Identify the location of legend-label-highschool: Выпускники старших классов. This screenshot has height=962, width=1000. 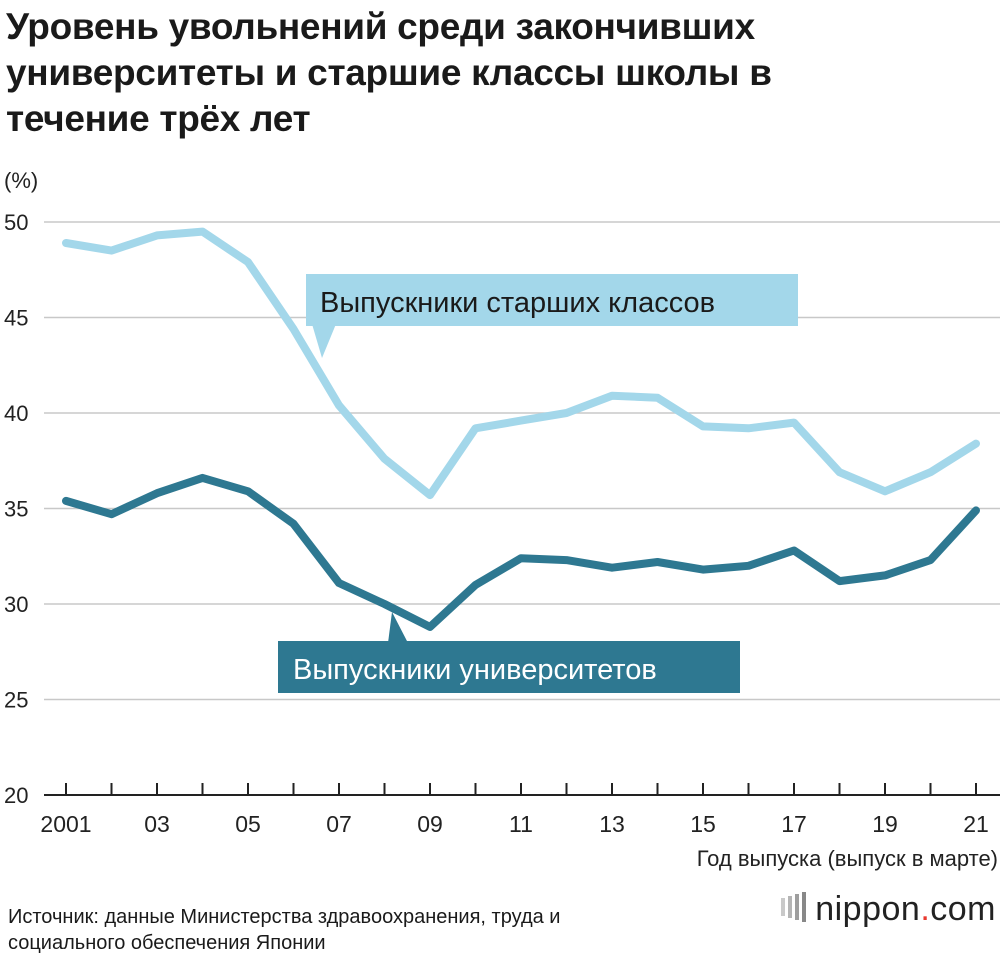
(517, 303).